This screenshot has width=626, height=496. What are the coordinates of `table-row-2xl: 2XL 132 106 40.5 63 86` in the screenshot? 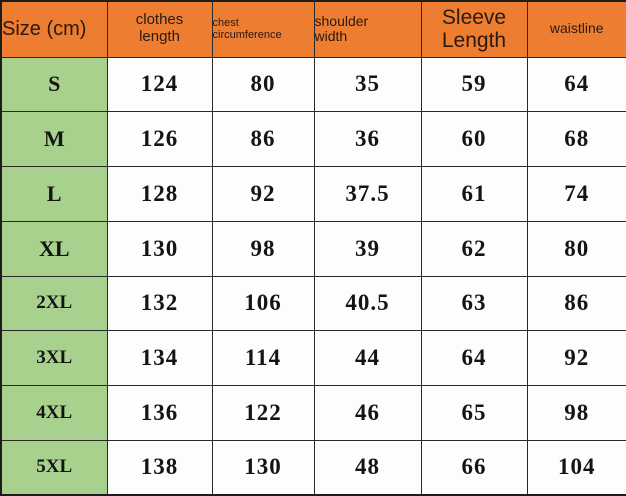 It's located at (313, 303).